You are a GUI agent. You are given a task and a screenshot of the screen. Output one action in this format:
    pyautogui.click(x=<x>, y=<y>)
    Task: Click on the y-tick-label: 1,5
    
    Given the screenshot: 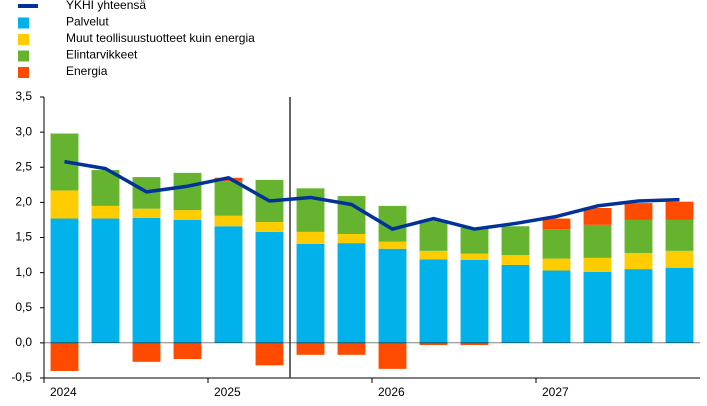 What is the action you would take?
    pyautogui.click(x=23, y=237)
    